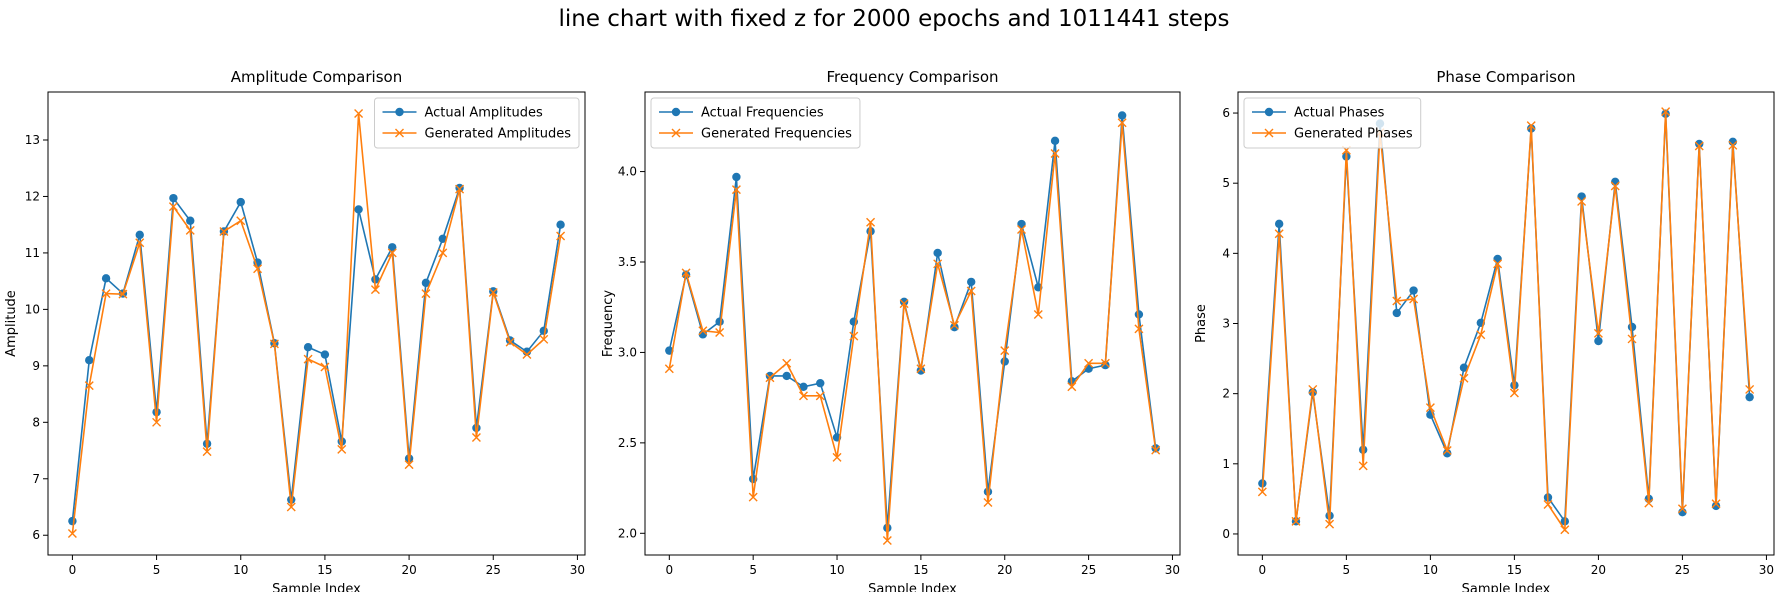  What do you see at coordinates (1226, 183) in the screenshot?
I see `y-tick-label: 5` at bounding box center [1226, 183].